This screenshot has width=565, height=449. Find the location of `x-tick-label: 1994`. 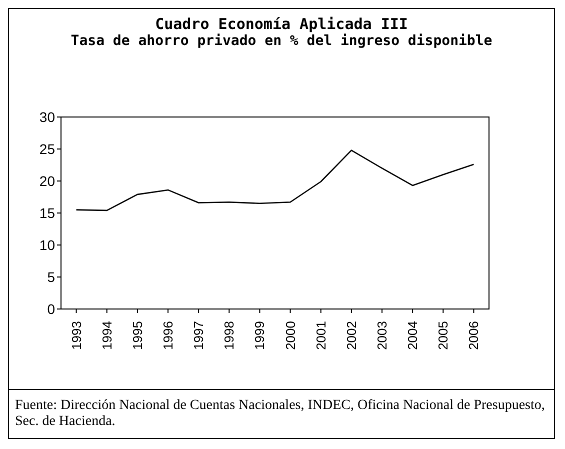

x-tick-label: 1994 is located at coordinates (106, 335).